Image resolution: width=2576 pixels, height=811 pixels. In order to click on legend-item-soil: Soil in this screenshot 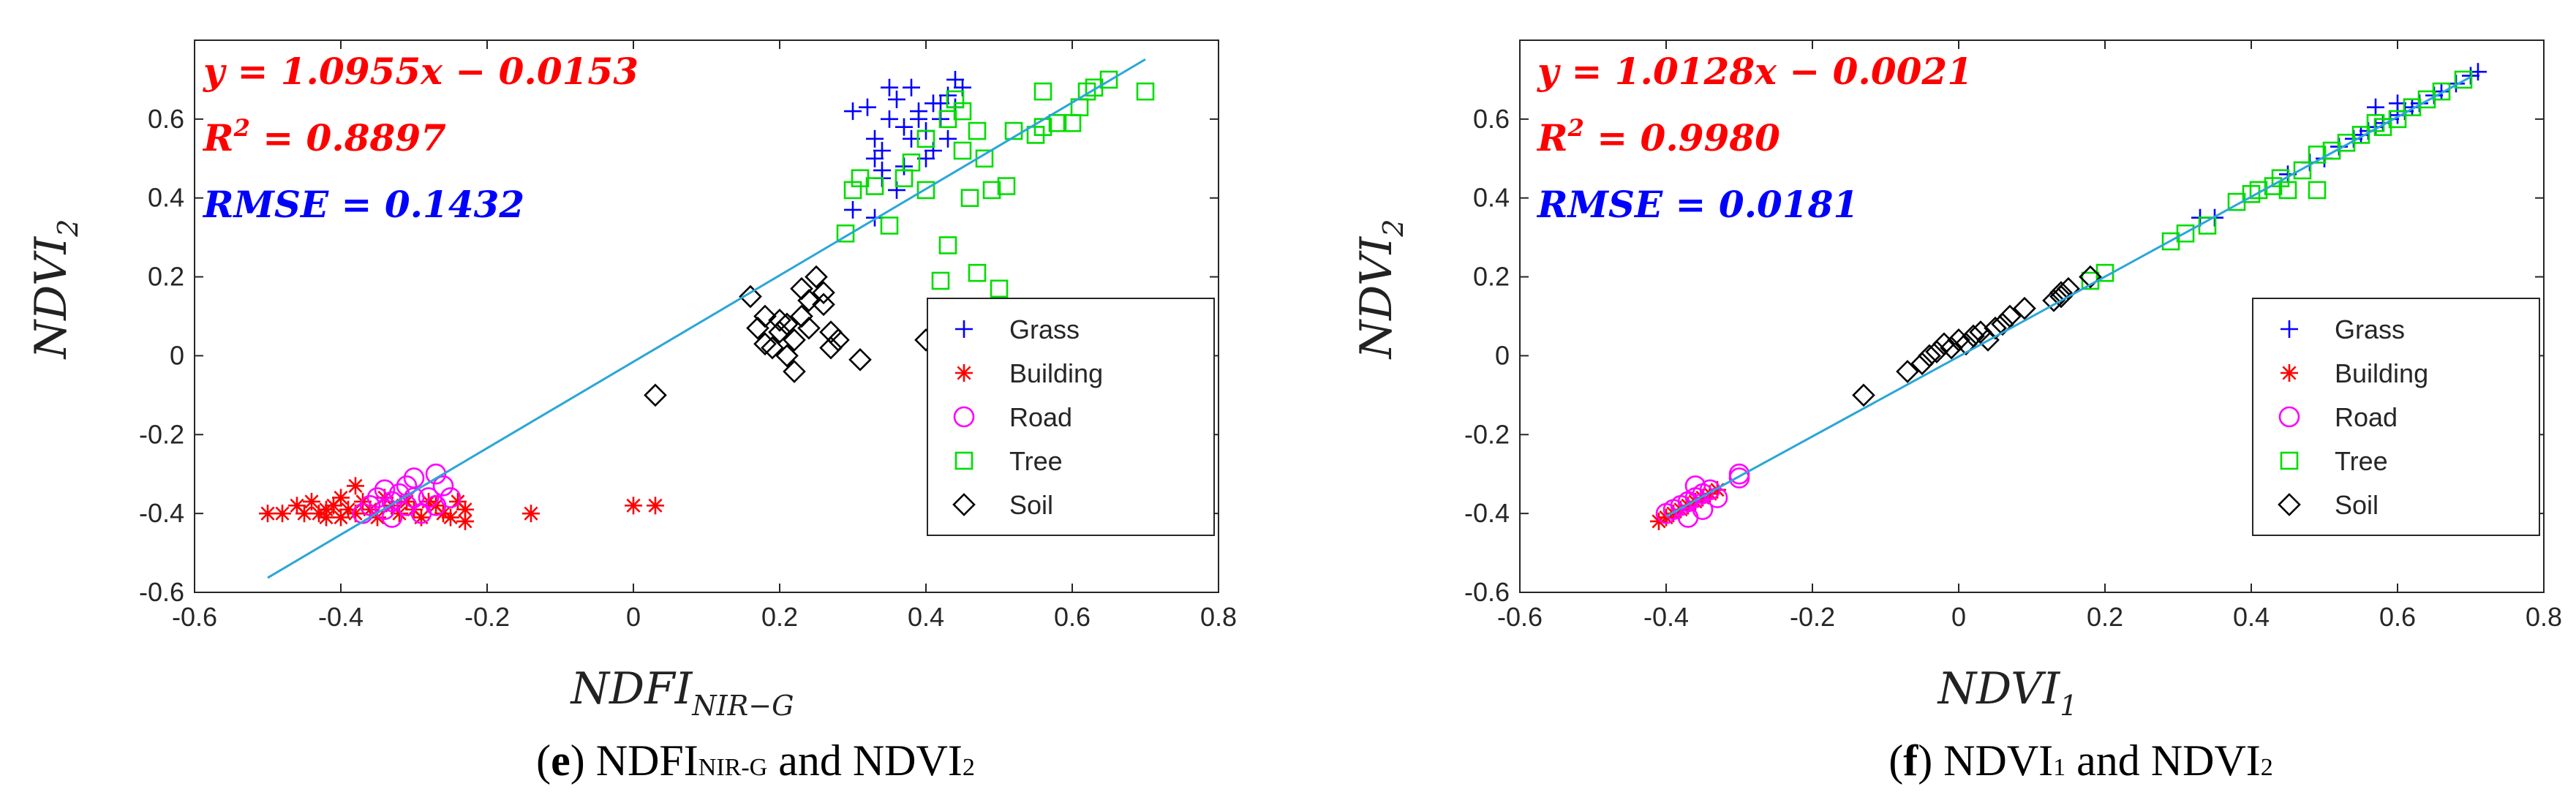, I will do `click(1002, 505)`.